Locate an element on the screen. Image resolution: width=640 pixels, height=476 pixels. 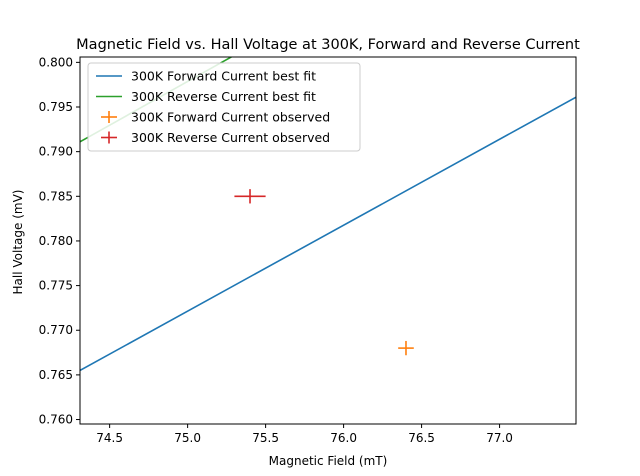
y-tick-label: 0.785 is located at coordinates (56, 196).